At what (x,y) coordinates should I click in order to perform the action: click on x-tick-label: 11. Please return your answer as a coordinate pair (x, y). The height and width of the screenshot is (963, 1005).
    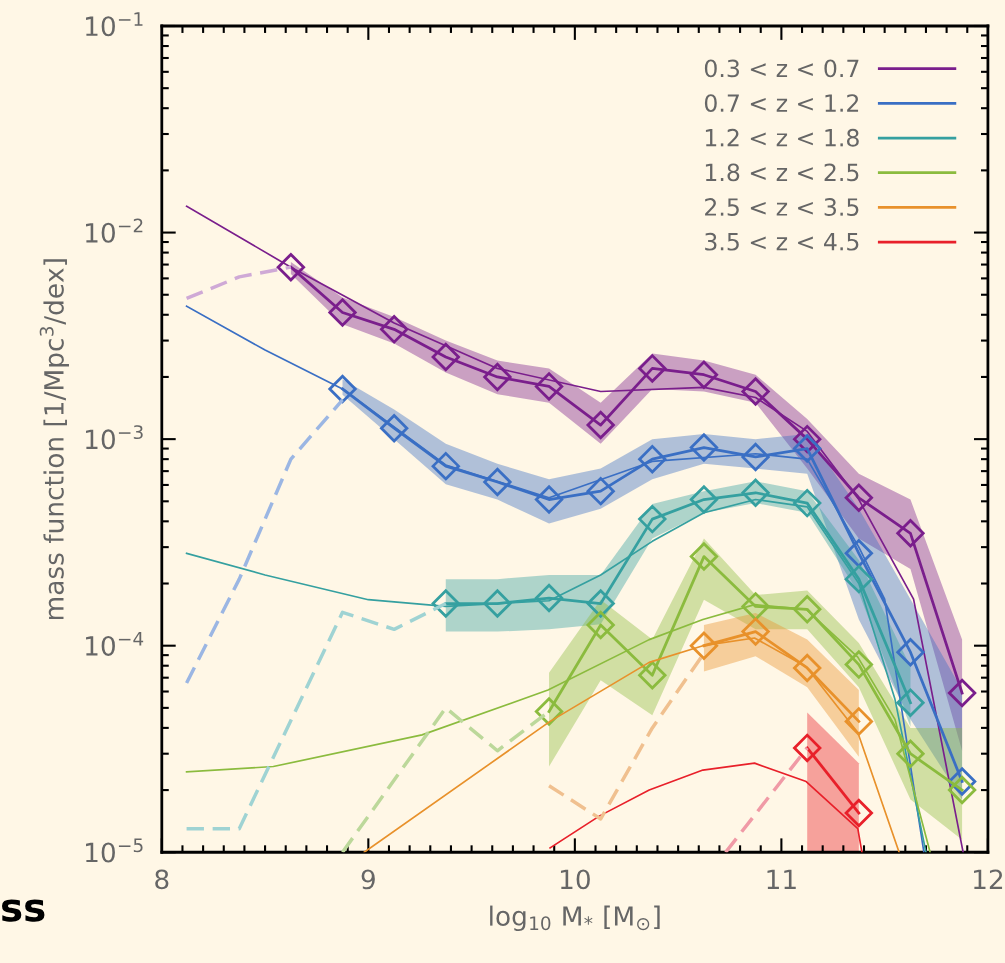
    Looking at the image, I should click on (781, 879).